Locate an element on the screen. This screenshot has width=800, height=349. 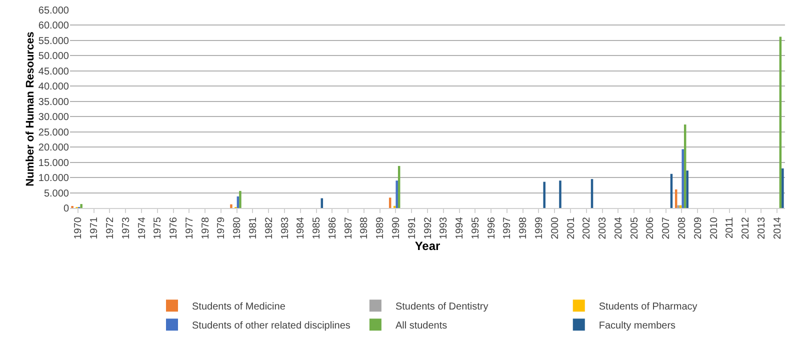
x-tick-label: 1973 is located at coordinates (126, 228).